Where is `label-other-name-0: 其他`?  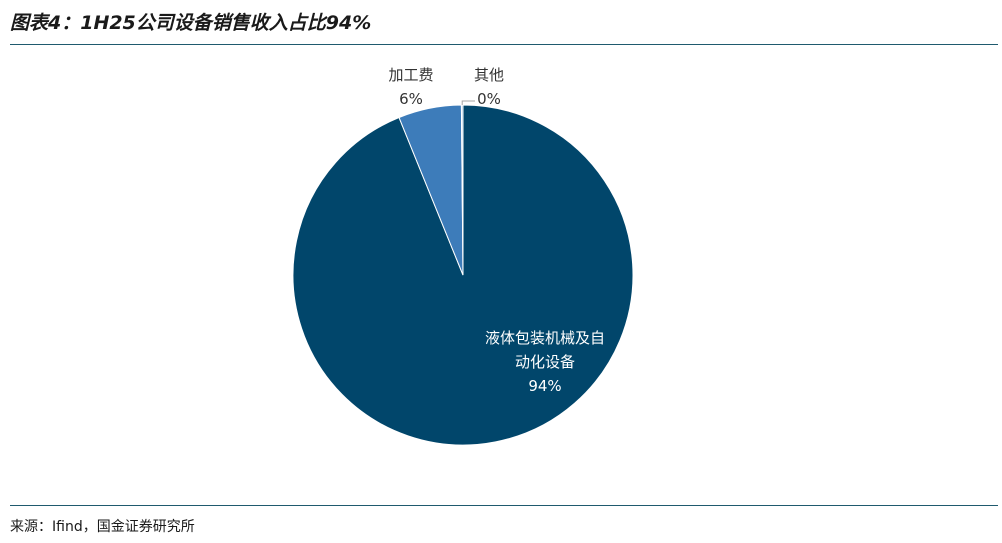
label-other-name-0: 其他 is located at coordinates (489, 75).